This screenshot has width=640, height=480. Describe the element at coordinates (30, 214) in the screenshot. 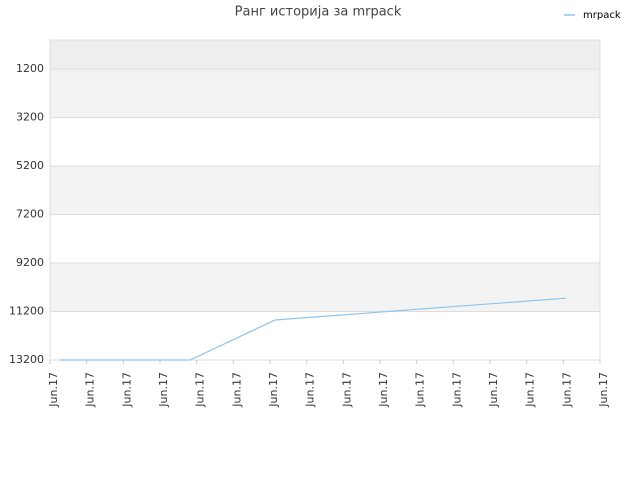

I see `y-tick-label: 7200` at that location.